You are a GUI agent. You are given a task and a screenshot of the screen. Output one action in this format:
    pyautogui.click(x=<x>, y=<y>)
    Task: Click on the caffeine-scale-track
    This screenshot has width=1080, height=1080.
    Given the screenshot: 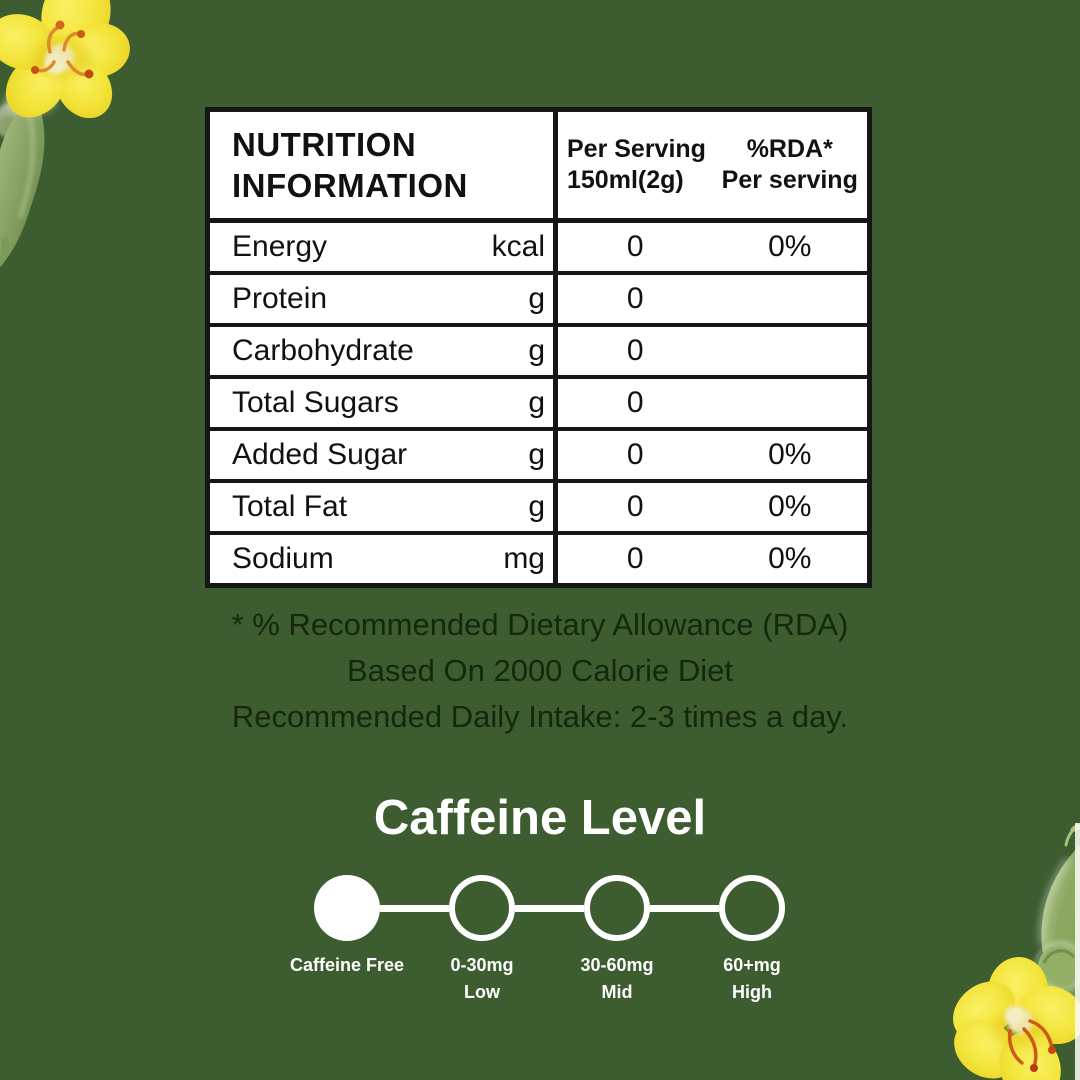 What is the action you would take?
    pyautogui.click(x=549, y=908)
    